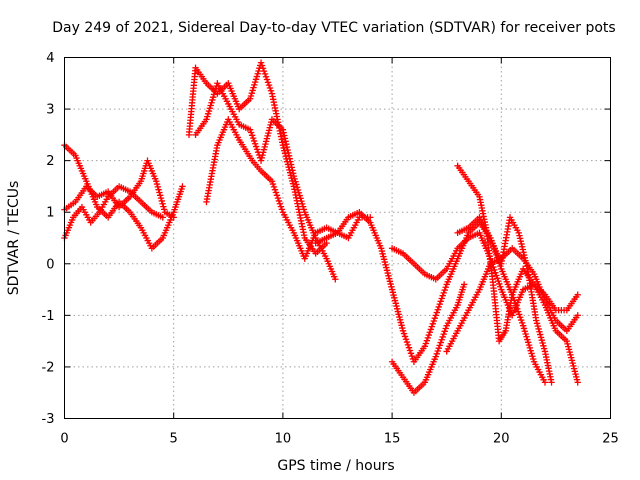  Describe the element at coordinates (339, 439) in the screenshot. I see `x-tick-labels: 0 5 10 15 20 25` at that location.